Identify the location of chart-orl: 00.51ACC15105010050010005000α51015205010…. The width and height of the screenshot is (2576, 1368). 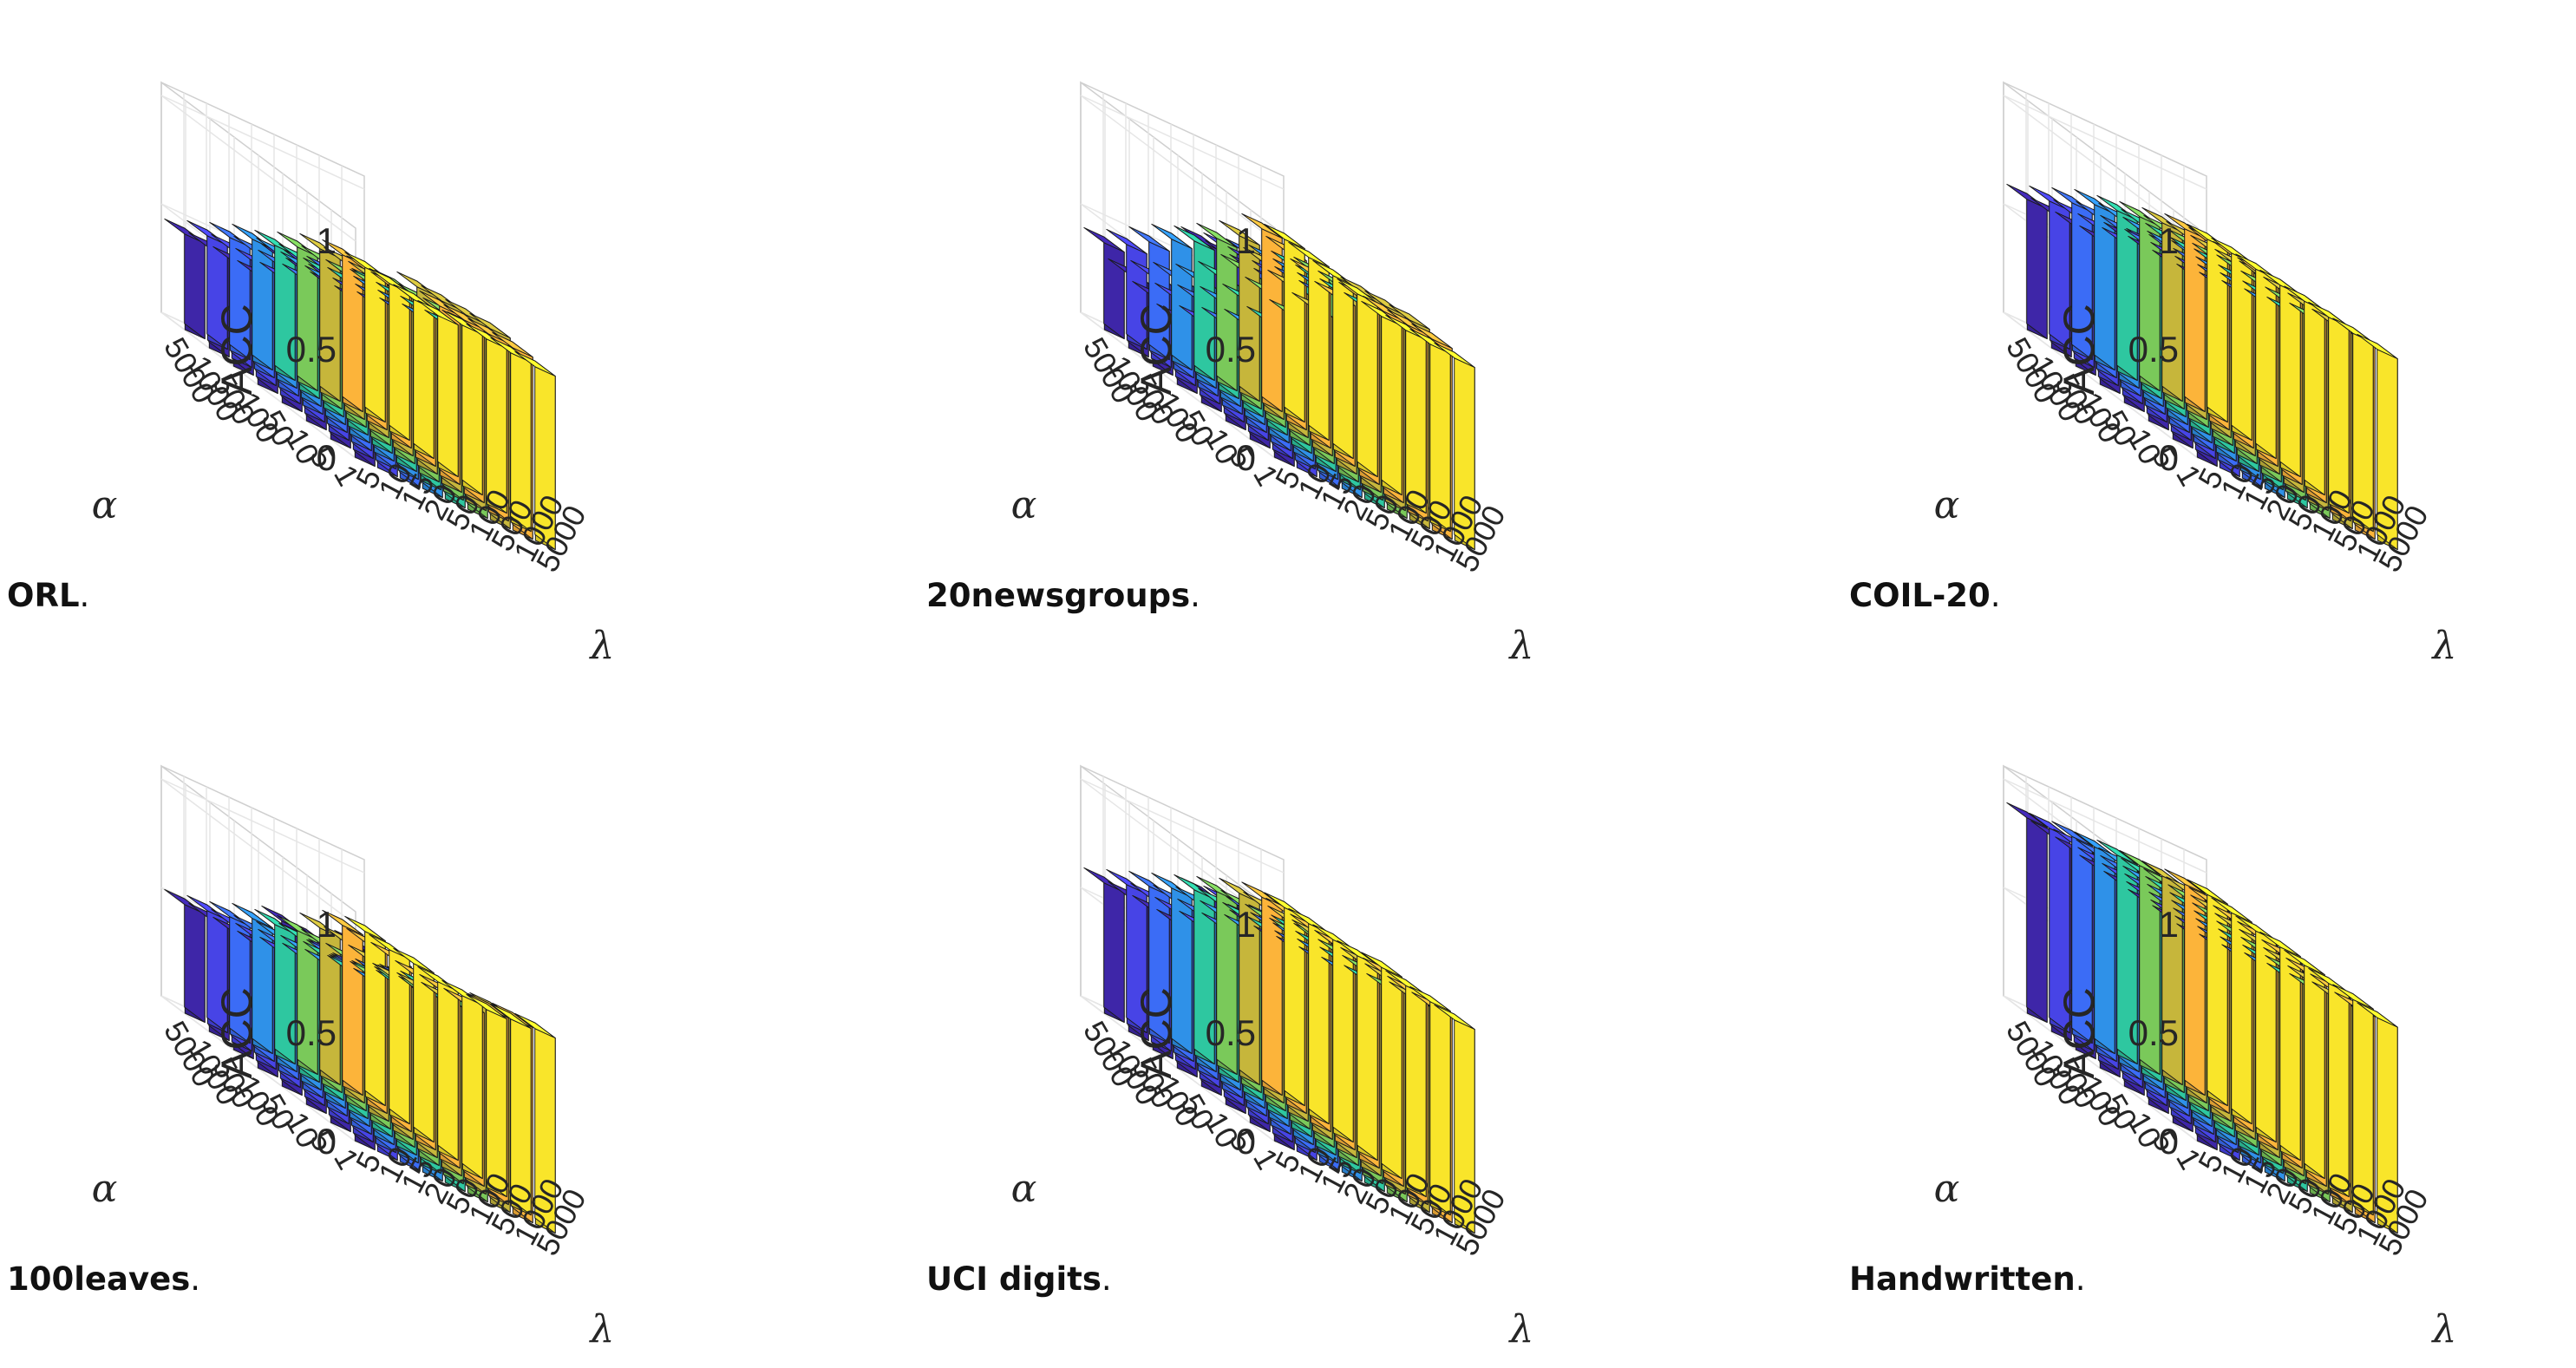
(353, 374).